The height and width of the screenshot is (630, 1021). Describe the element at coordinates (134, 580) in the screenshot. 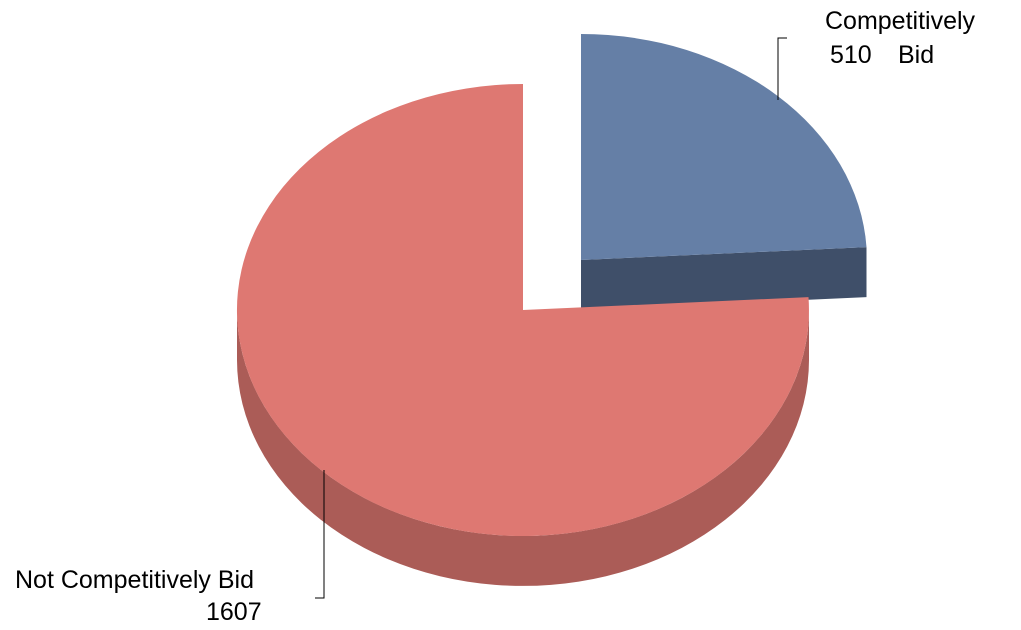

I see `label-not-competitively-bid: Not Competitively Bid` at that location.